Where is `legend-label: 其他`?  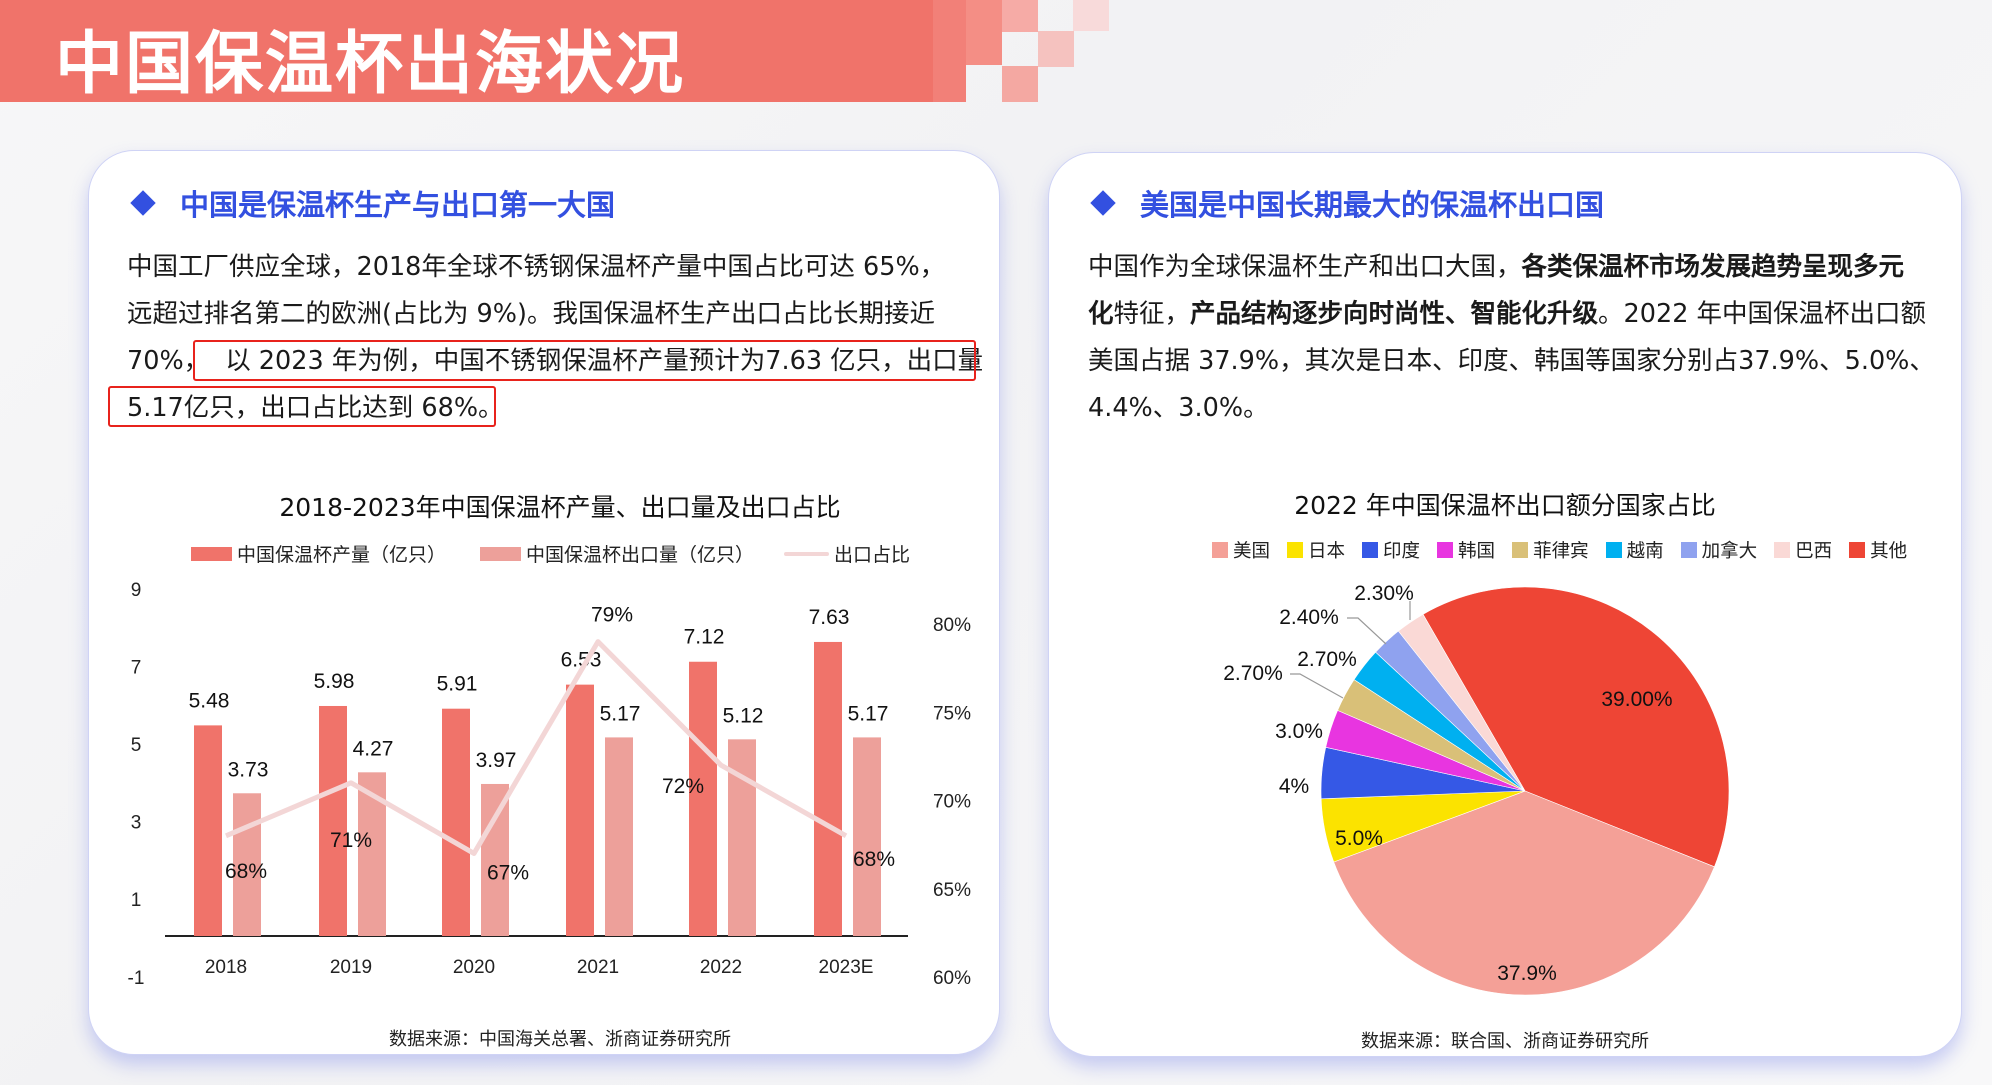
legend-label: 其他 is located at coordinates (1889, 551).